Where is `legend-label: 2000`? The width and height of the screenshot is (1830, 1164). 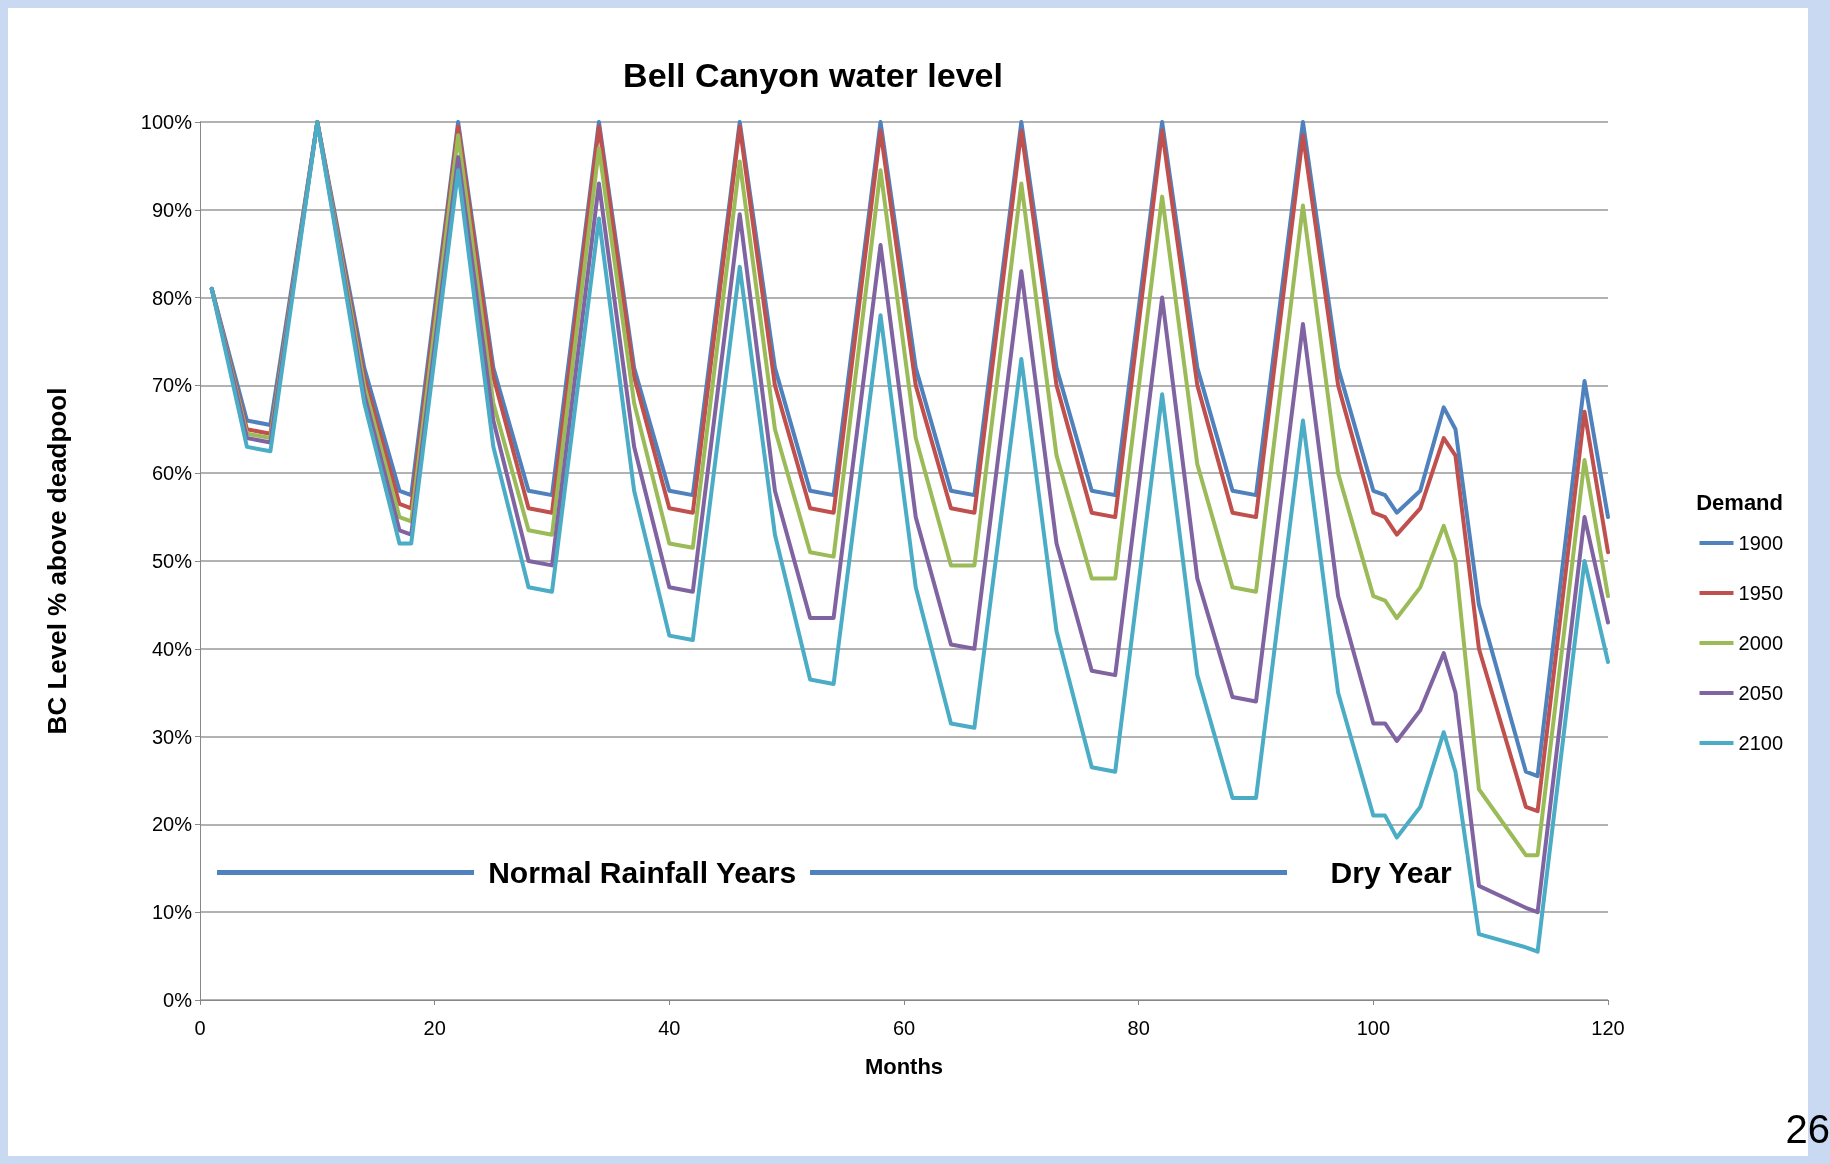
legend-label: 2000 is located at coordinates (1761, 643).